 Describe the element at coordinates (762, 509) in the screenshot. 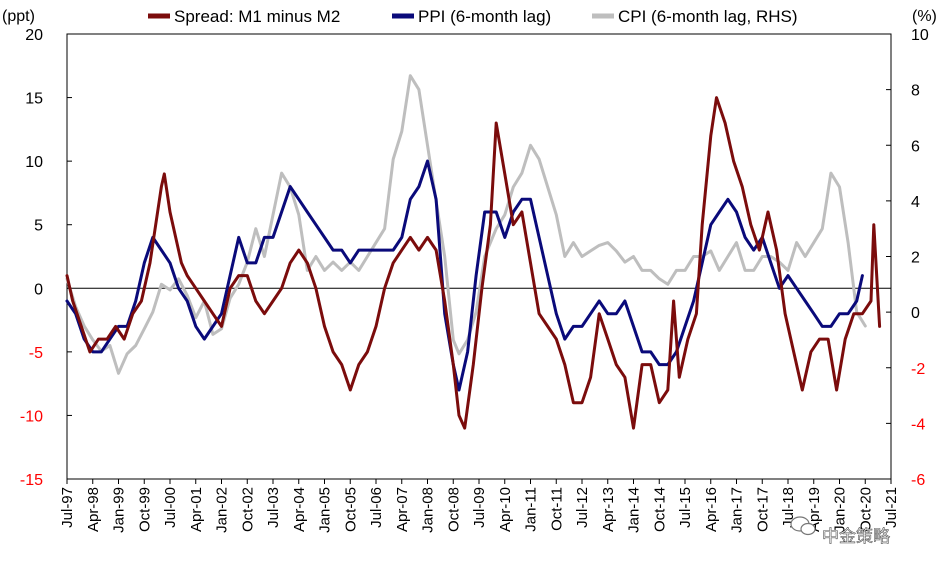

I see `x-tick-label: Oct-17` at that location.